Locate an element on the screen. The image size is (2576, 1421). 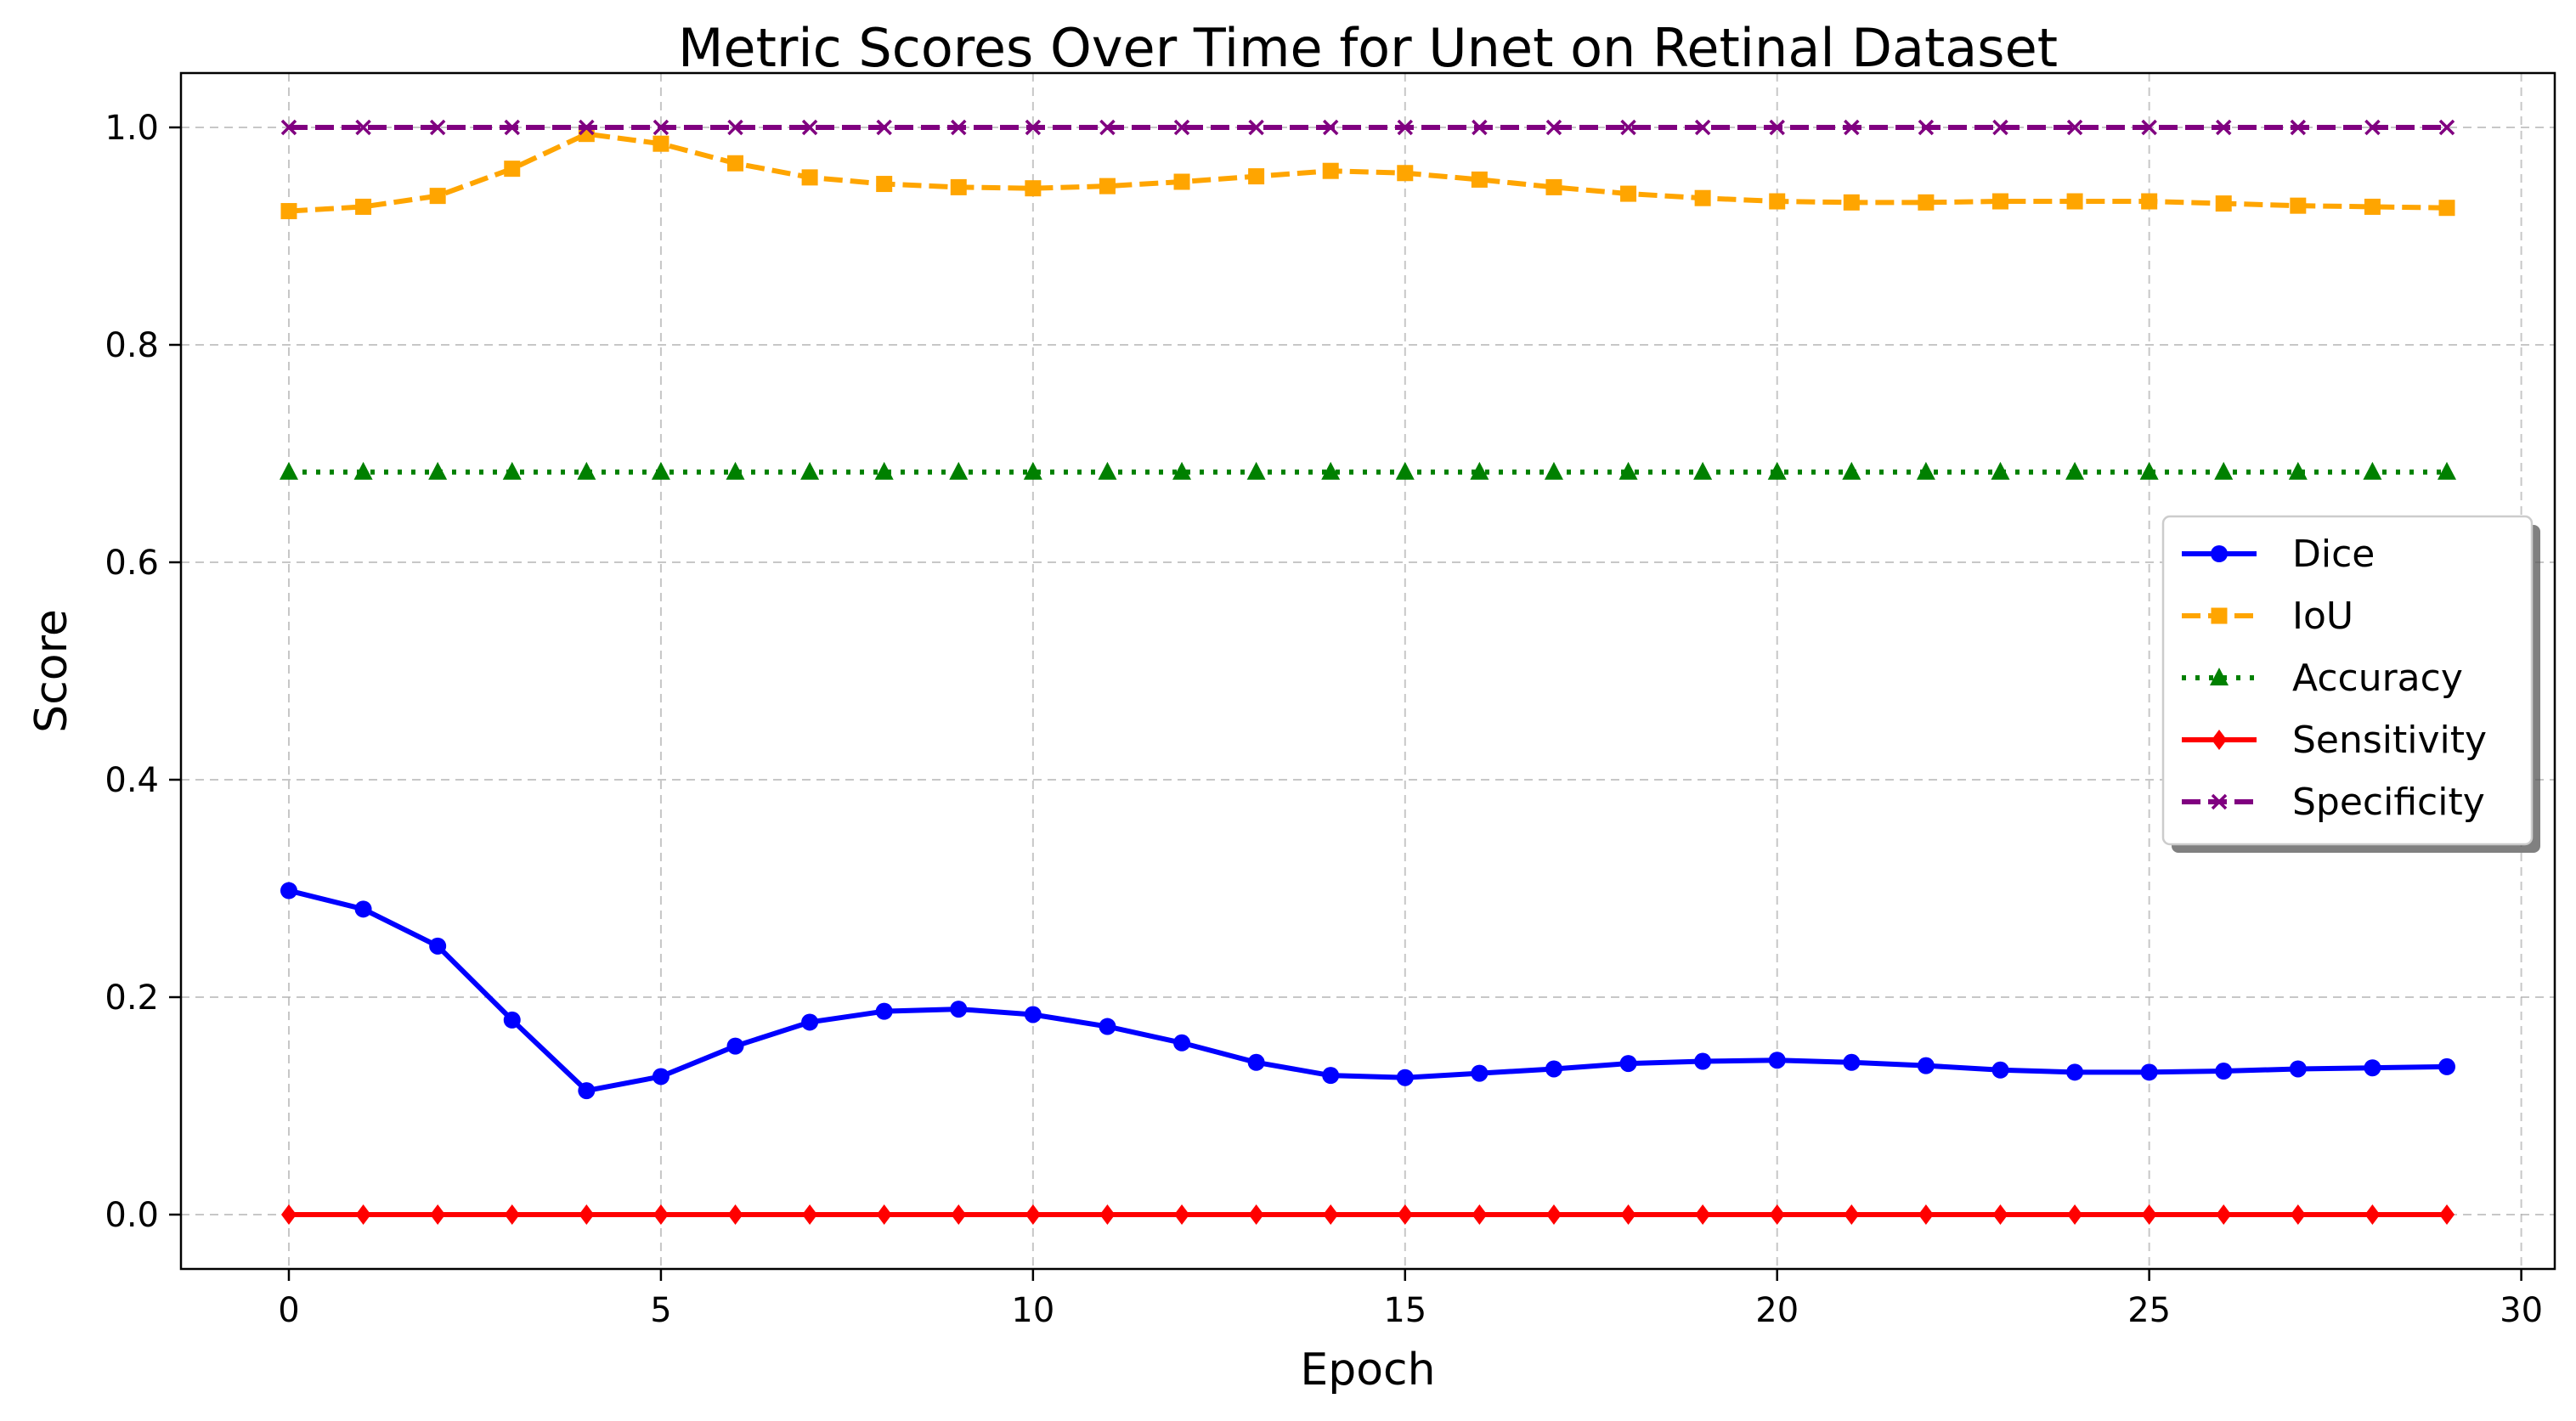
x-axis-label: Epoch is located at coordinates (1367, 1371).